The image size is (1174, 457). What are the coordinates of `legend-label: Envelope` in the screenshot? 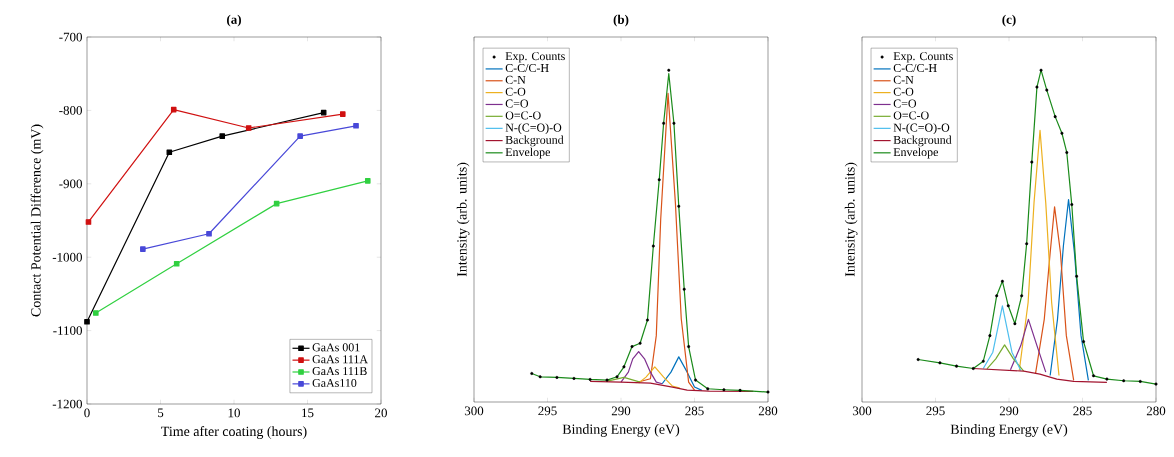 It's located at (527, 153).